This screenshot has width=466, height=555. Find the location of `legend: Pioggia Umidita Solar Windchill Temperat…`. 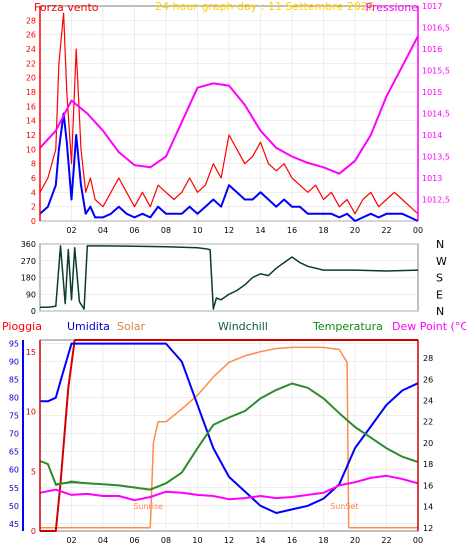

legend: Pioggia Umidita Solar Windchill Temperat… is located at coordinates (234, 326).